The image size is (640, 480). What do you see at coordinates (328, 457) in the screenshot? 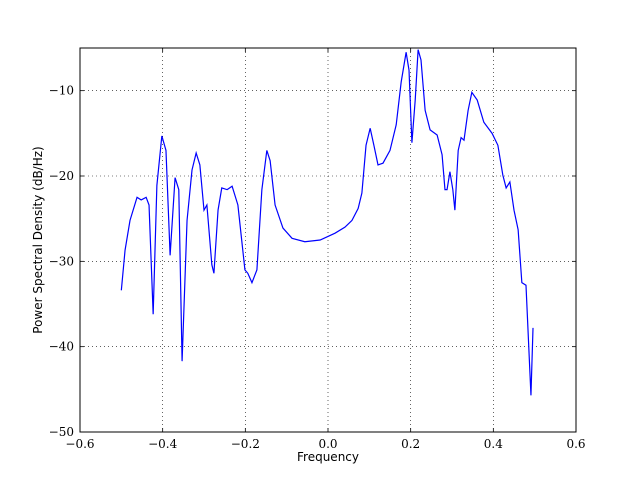
I see `x-axis-label: Frequency` at bounding box center [328, 457].